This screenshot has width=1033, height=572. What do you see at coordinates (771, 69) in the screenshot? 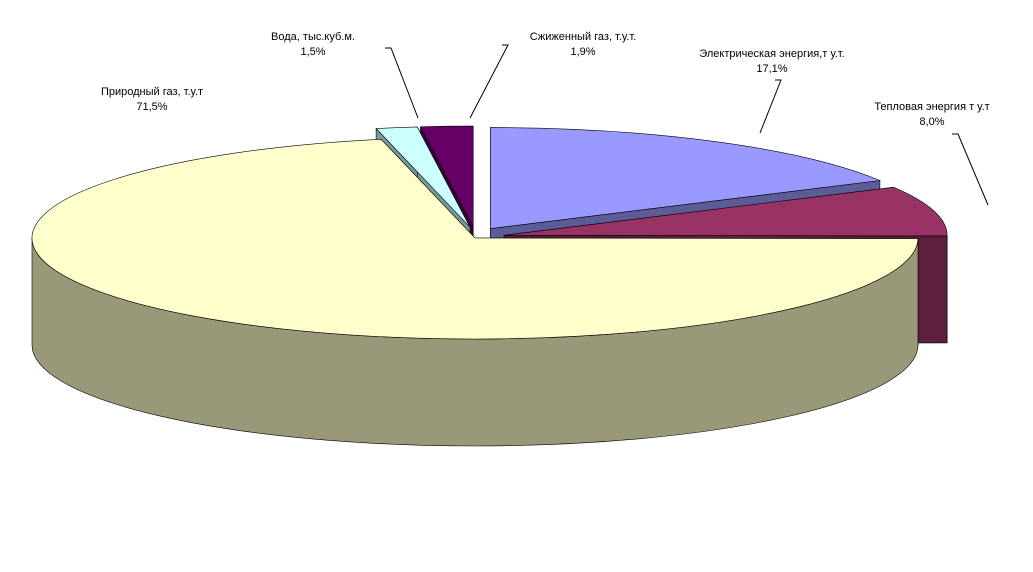
I see `slice-value-label: 17,1%` at bounding box center [771, 69].